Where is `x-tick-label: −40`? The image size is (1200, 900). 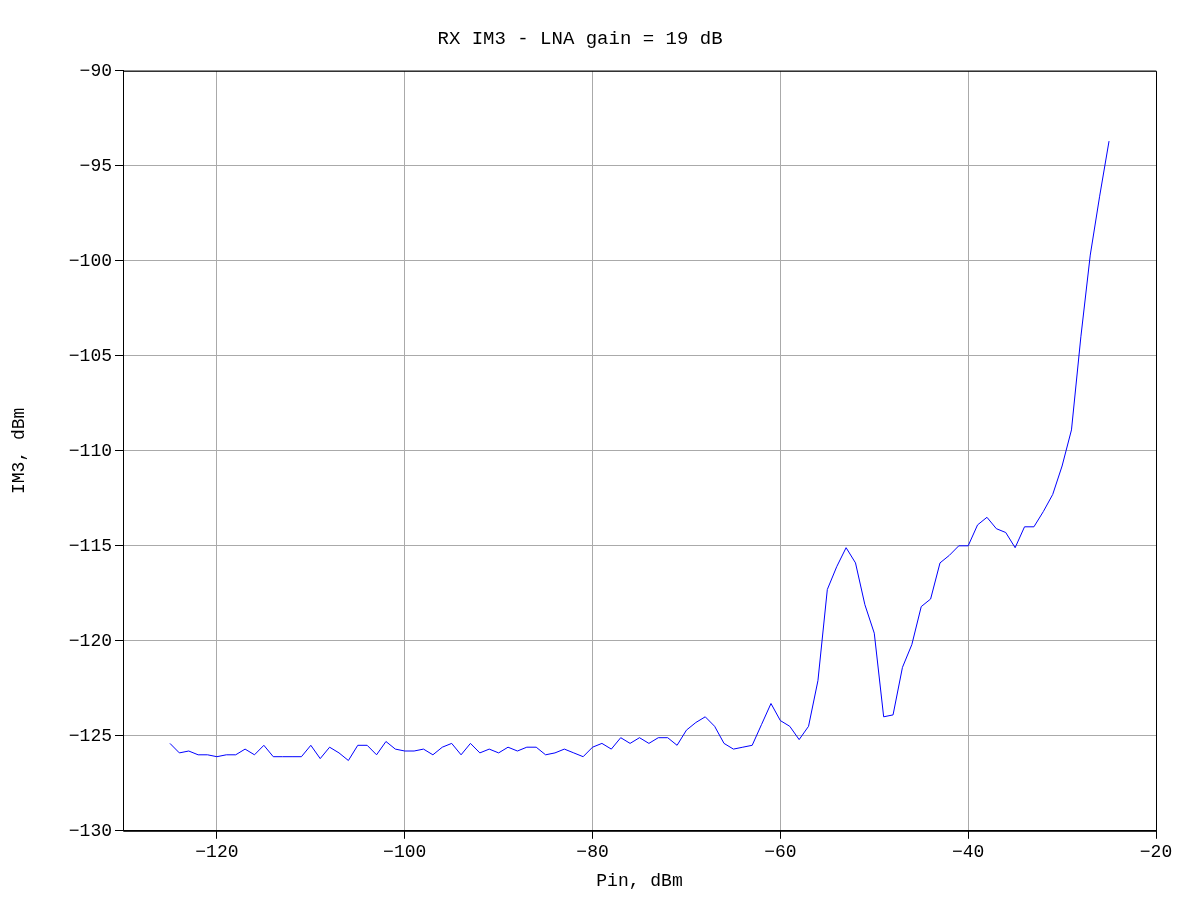 x-tick-label: −40 is located at coordinates (968, 852).